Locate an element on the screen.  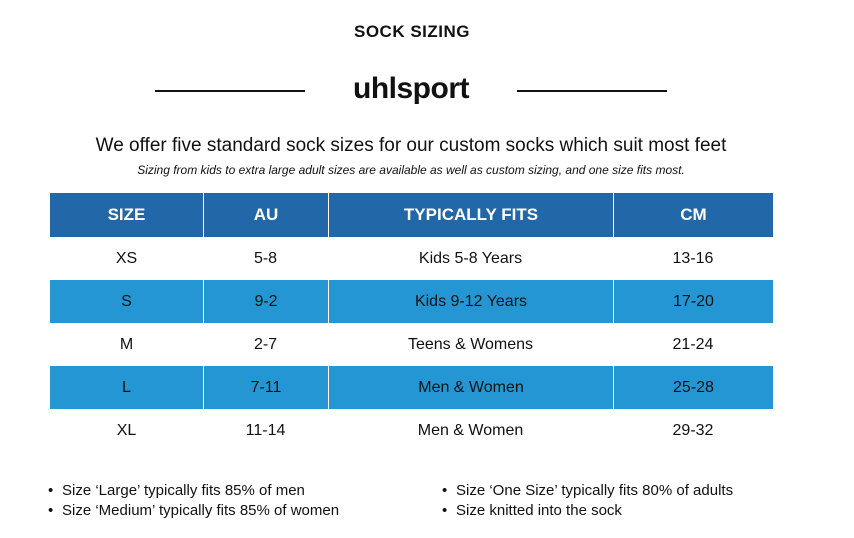
cell-cm: 25-28 is located at coordinates (693, 387).